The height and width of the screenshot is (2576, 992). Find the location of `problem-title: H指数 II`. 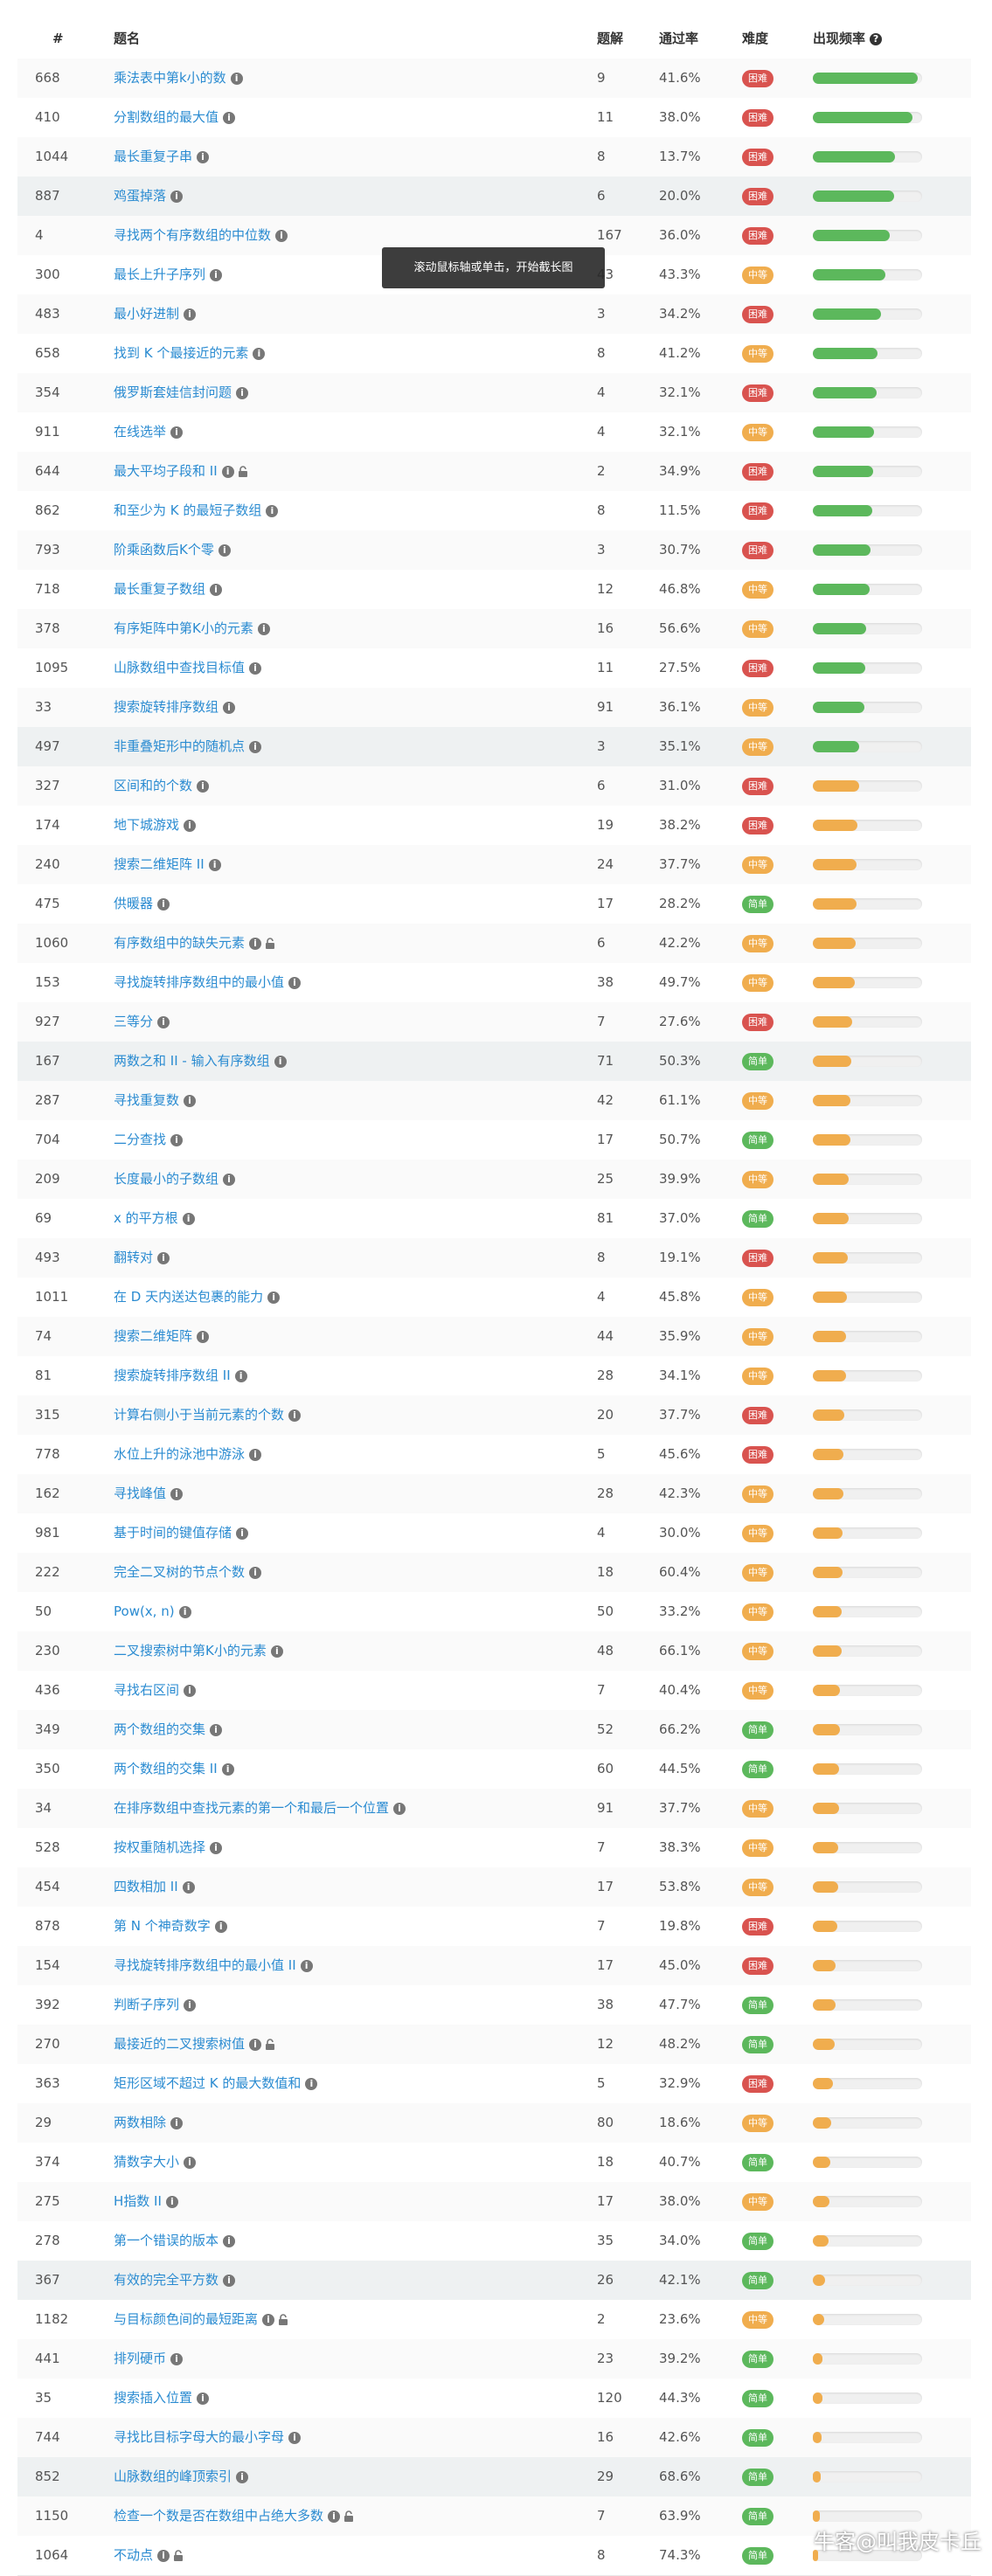

problem-title: H指数 II is located at coordinates (138, 2201).